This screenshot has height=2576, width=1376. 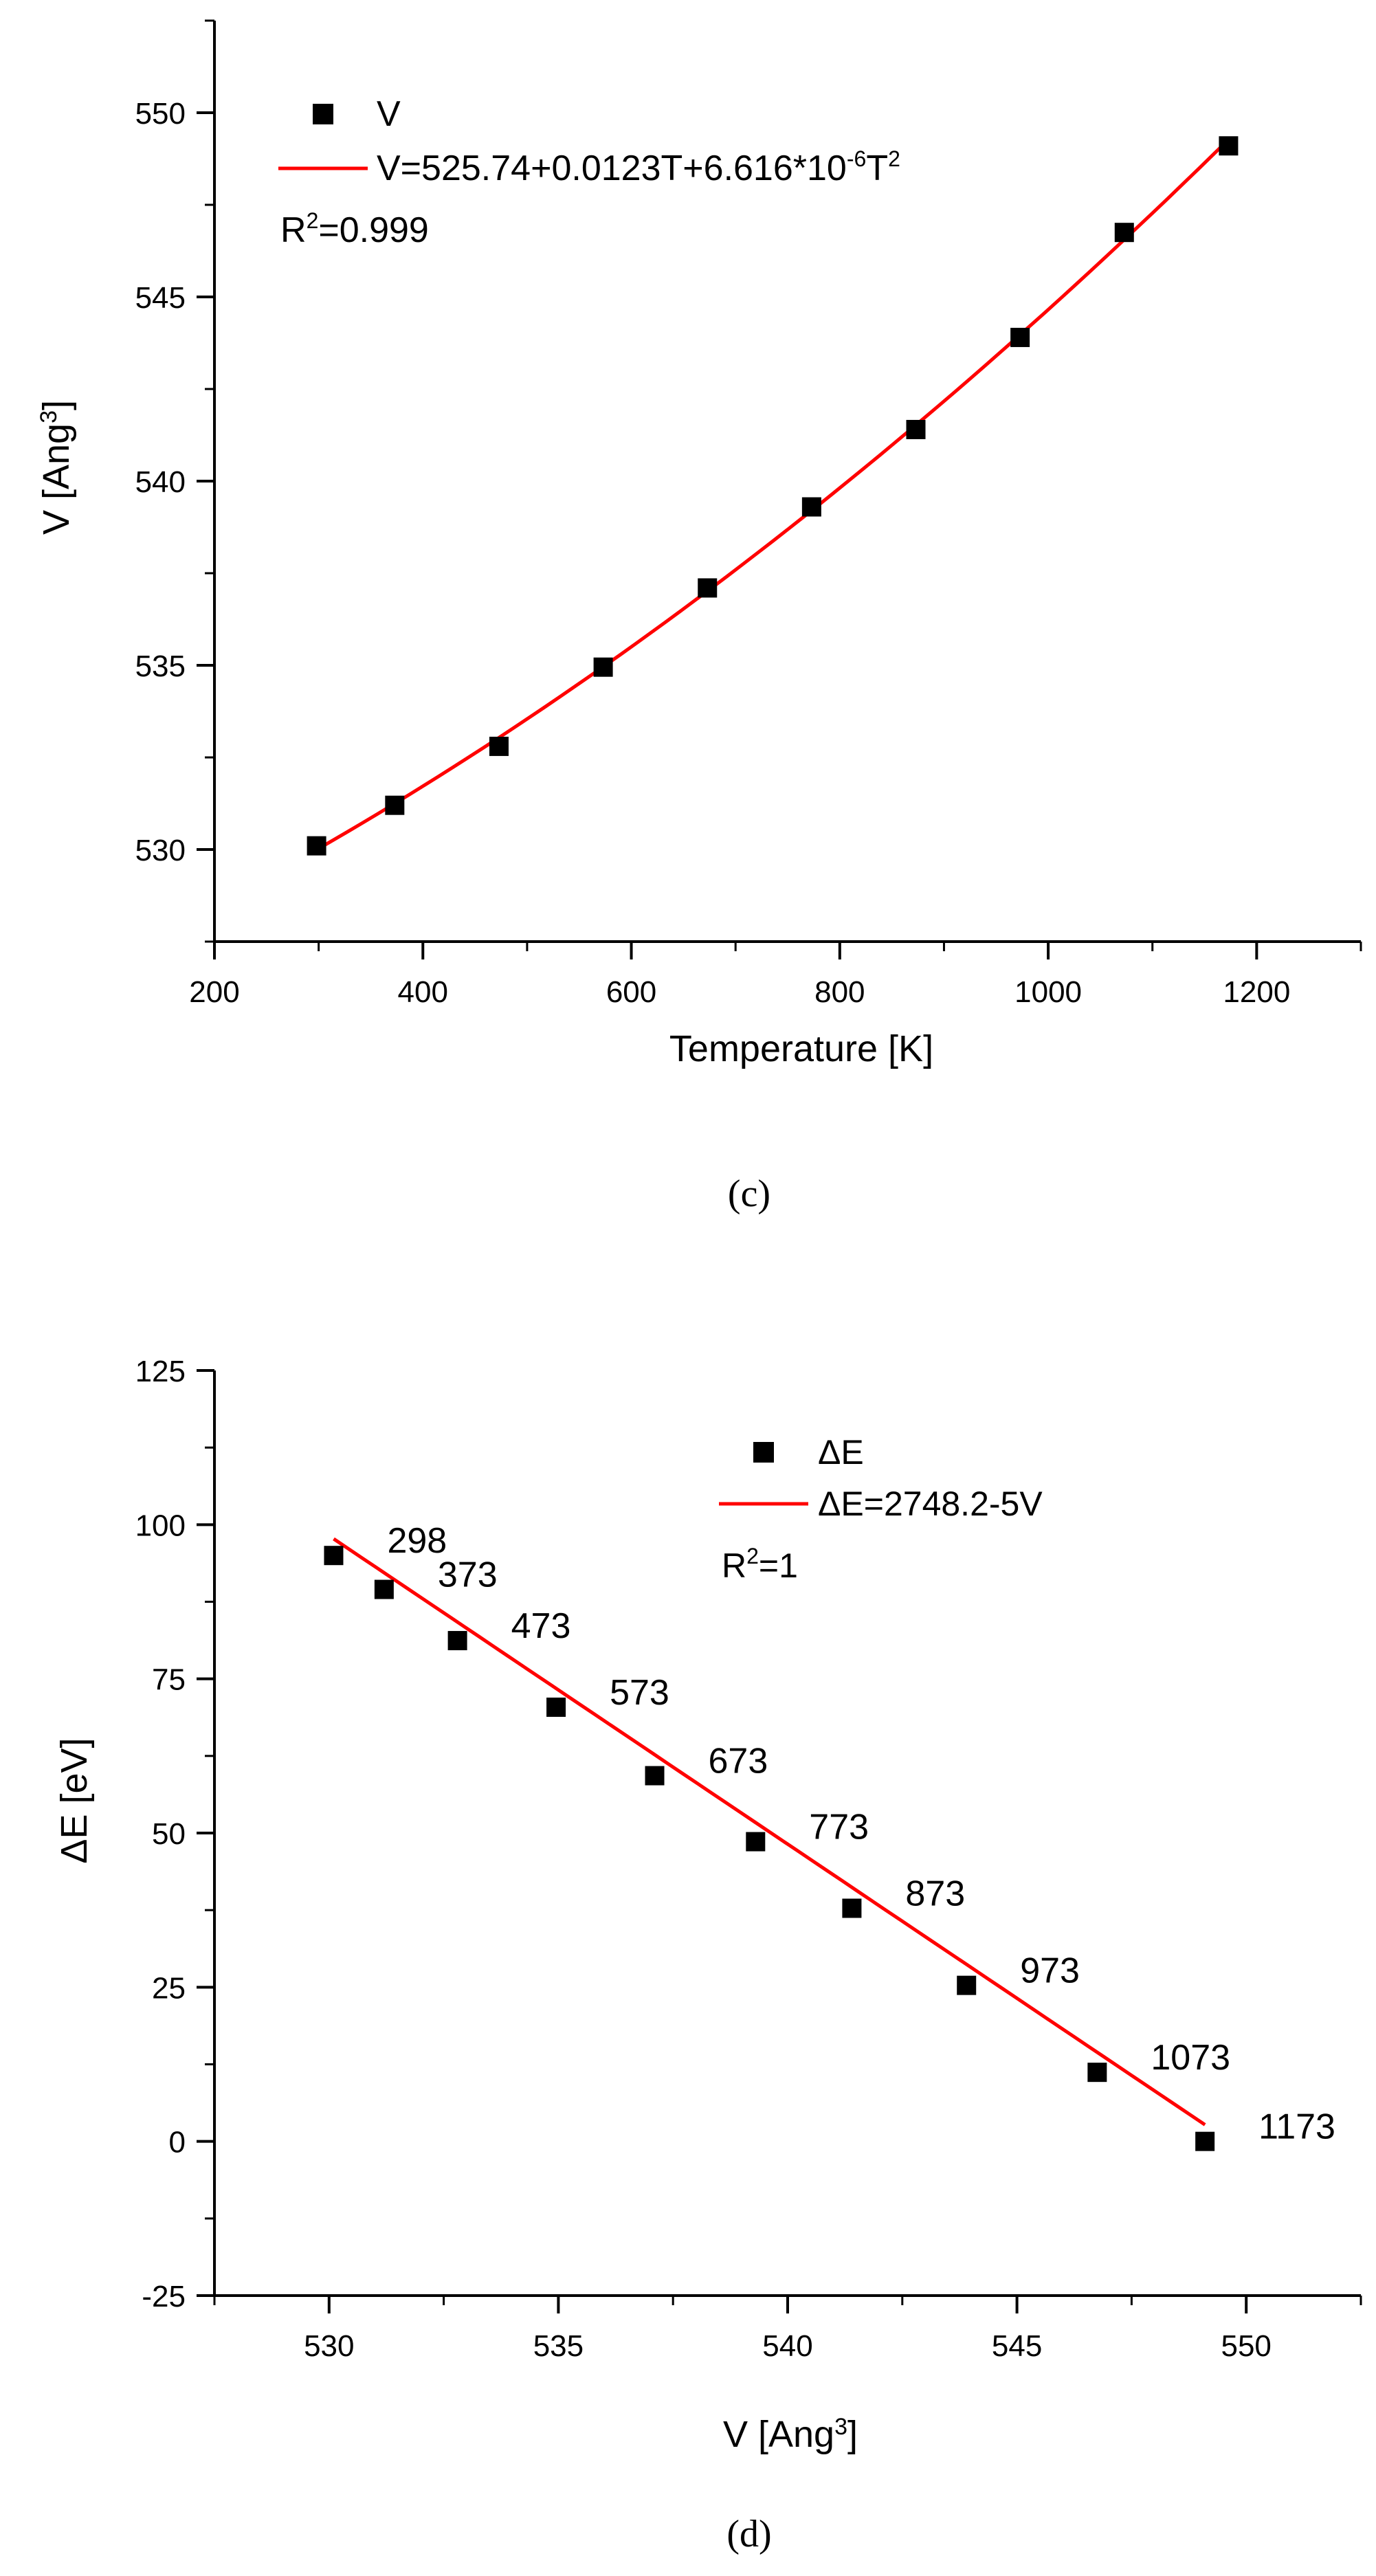 I want to click on chart-c-y-tick-label: 545, so click(x=161, y=298).